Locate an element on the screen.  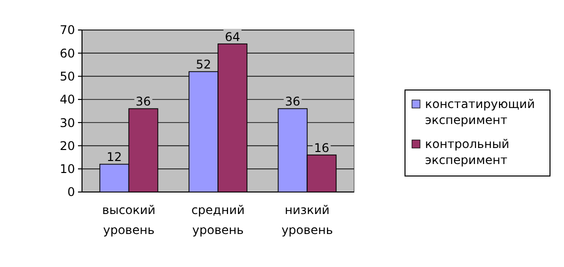
y-tick-label: 70 is located at coordinates (67, 30).